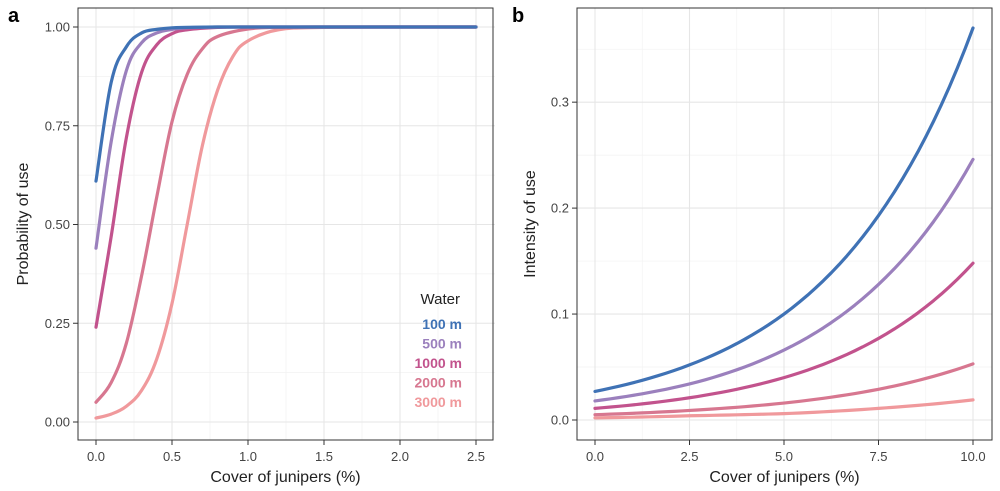  What do you see at coordinates (14, 16) in the screenshot?
I see `panel-a-letter: a` at bounding box center [14, 16].